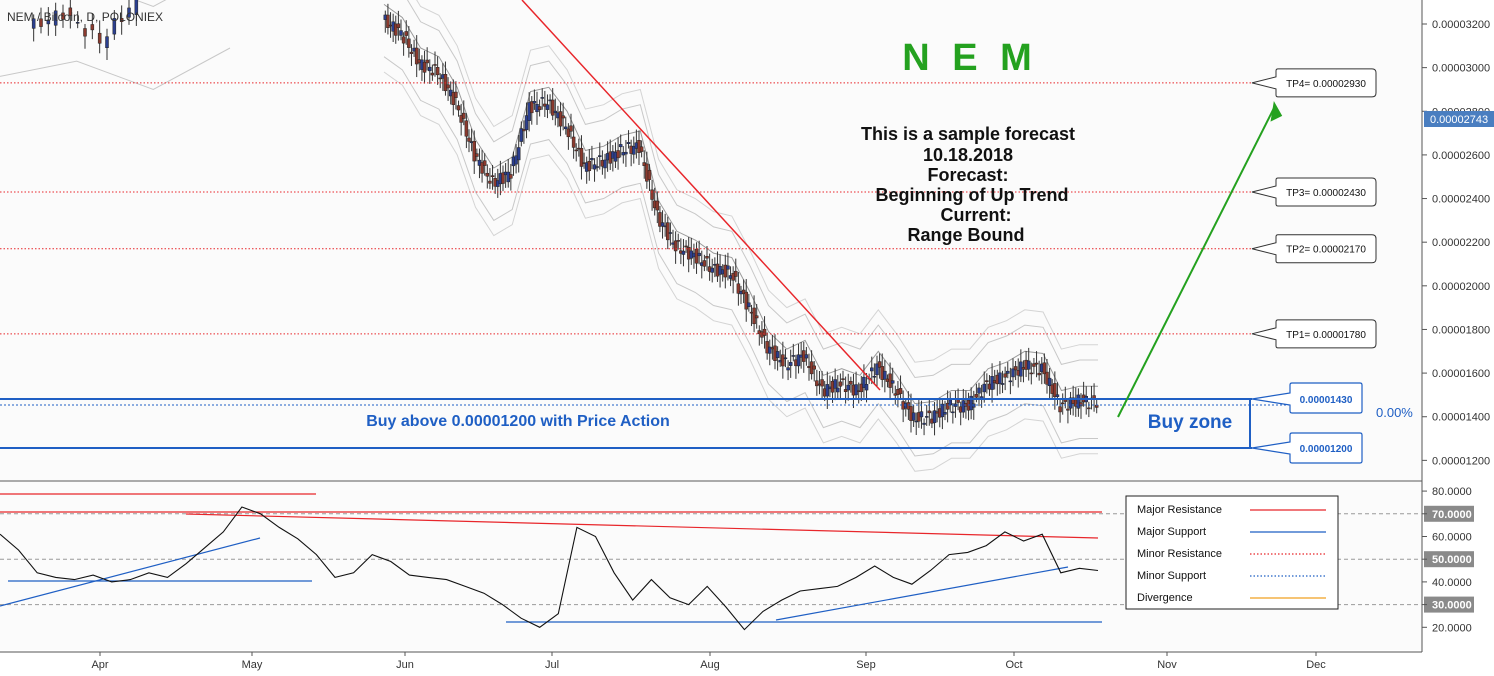 The width and height of the screenshot is (1494, 676). I want to click on legend-label: Major Support, so click(1171, 532).